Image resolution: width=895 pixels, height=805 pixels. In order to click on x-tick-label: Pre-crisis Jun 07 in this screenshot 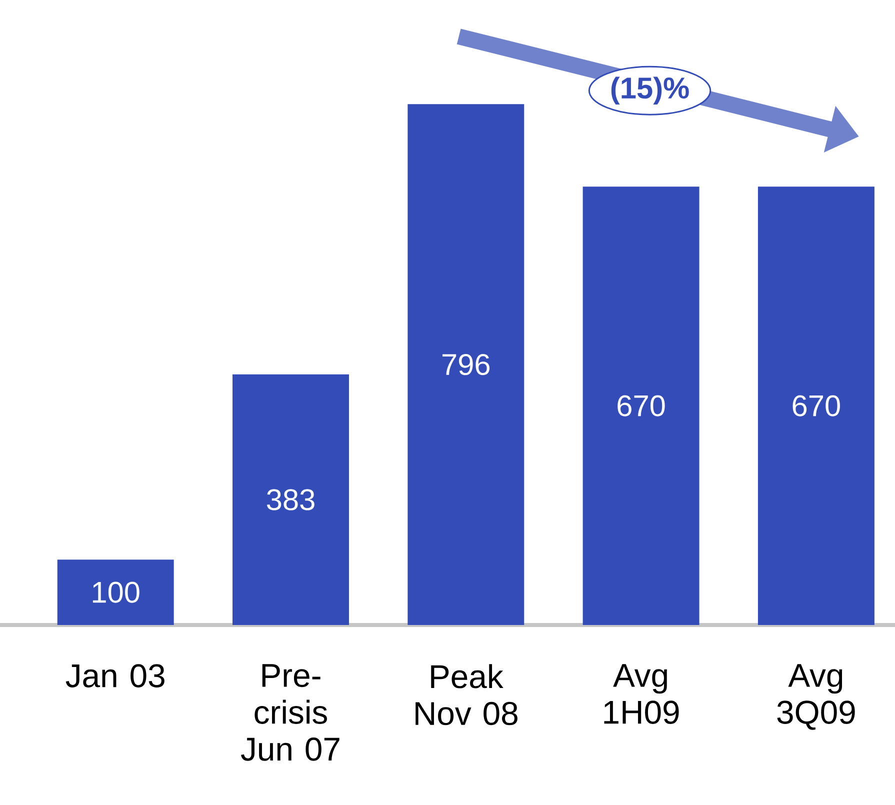, I will do `click(290, 712)`.